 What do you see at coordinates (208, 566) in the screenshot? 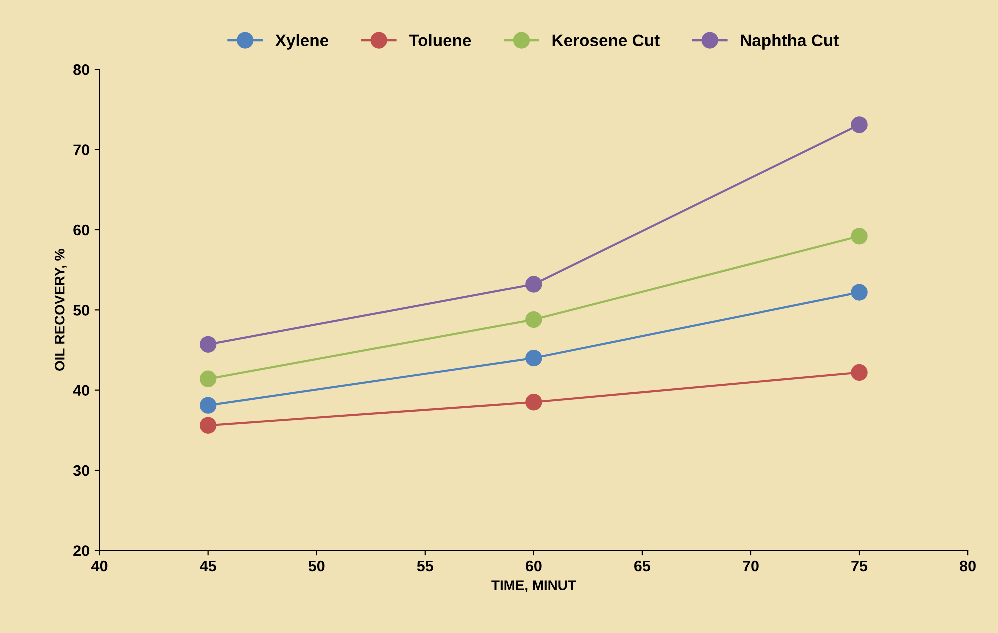
I see `x-tick-label: 45` at bounding box center [208, 566].